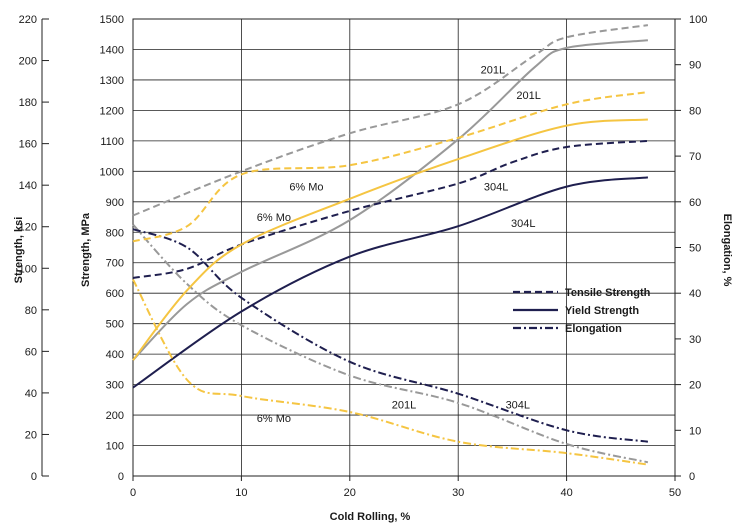 The width and height of the screenshot is (740, 530). What do you see at coordinates (602, 311) in the screenshot?
I see `legend-label-yield-strength: Yield Strength` at bounding box center [602, 311].